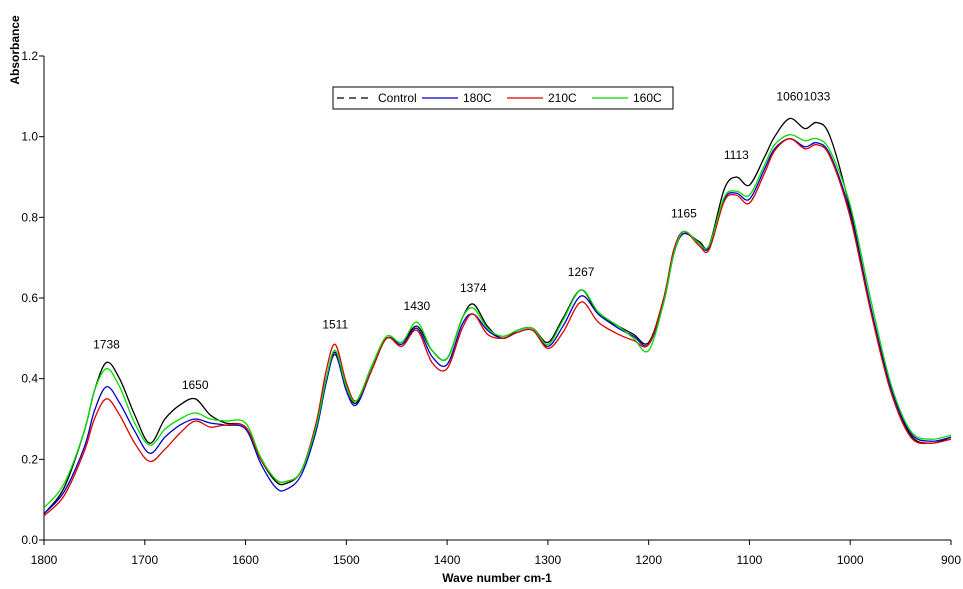 The width and height of the screenshot is (963, 589). What do you see at coordinates (29, 56) in the screenshot?
I see `y-tick-label: 1.2` at bounding box center [29, 56].